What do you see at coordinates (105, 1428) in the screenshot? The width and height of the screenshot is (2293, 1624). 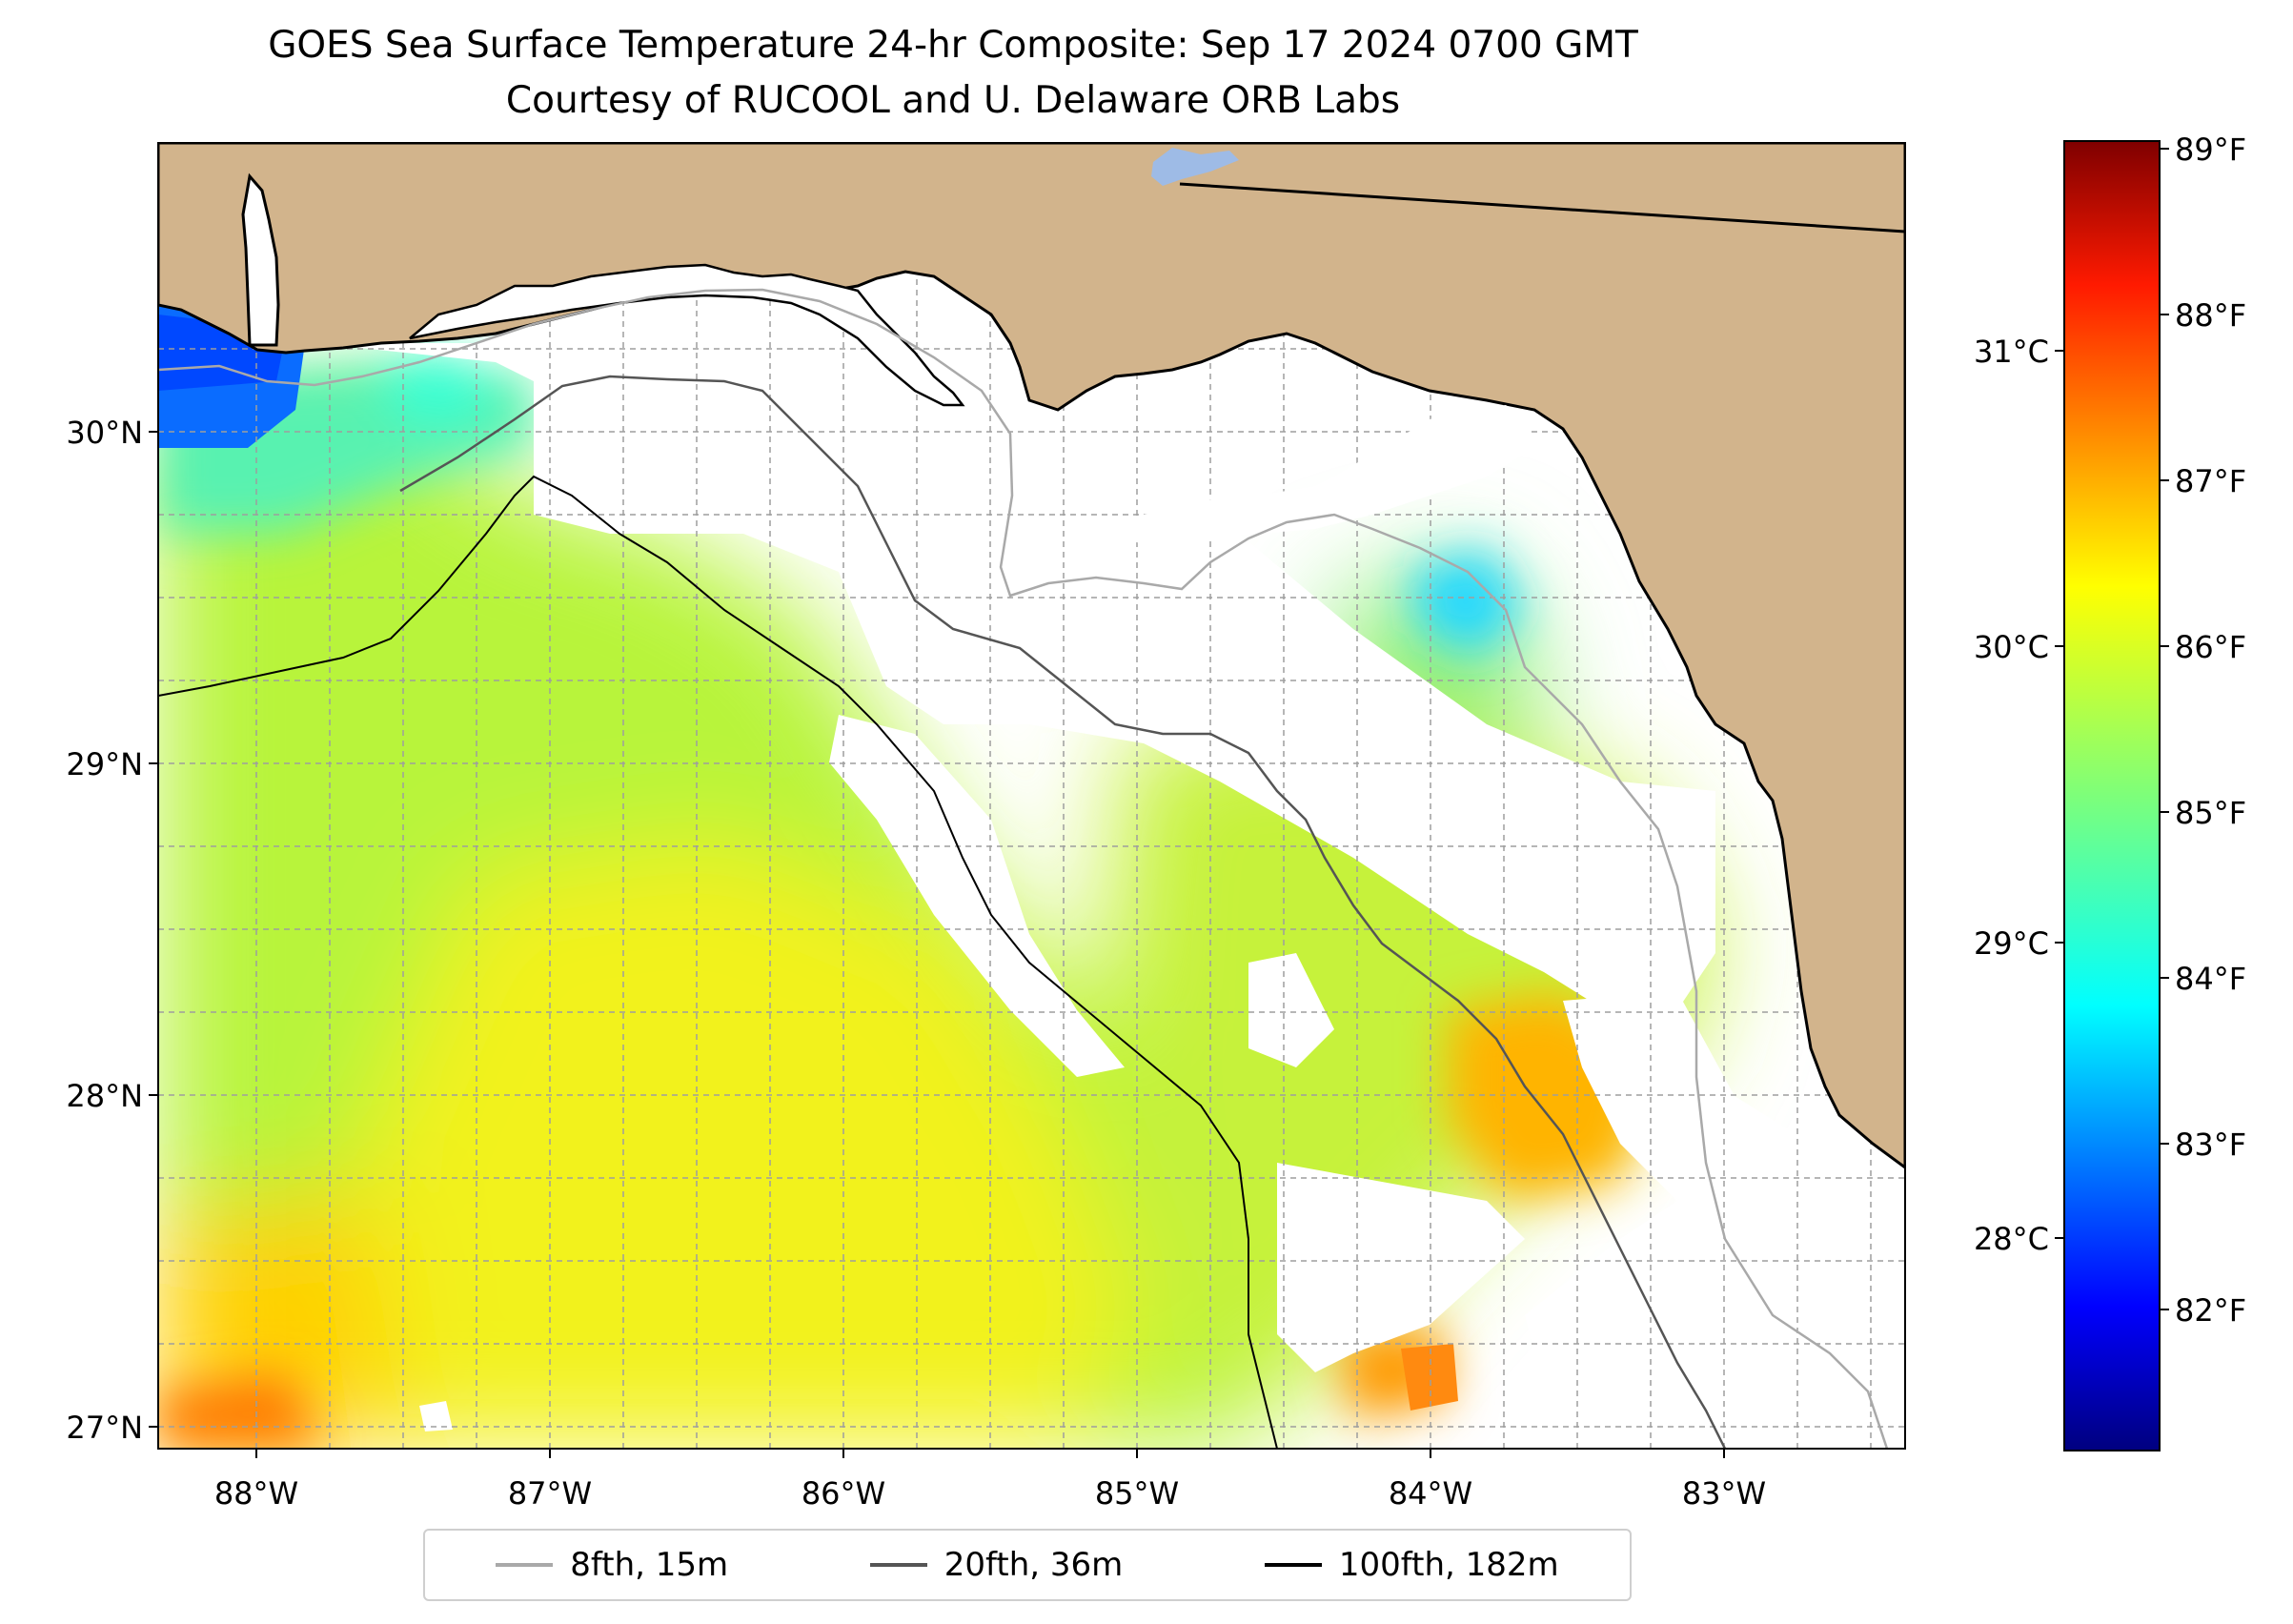 I see `lat-tick-label: 27°N` at bounding box center [105, 1428].